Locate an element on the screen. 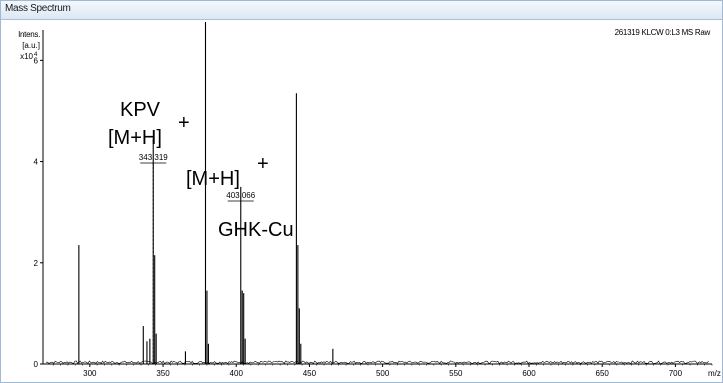 Image resolution: width=723 pixels, height=383 pixels. y-axis-label: Intens. [a.u.] x10 4 is located at coordinates (29, 45).